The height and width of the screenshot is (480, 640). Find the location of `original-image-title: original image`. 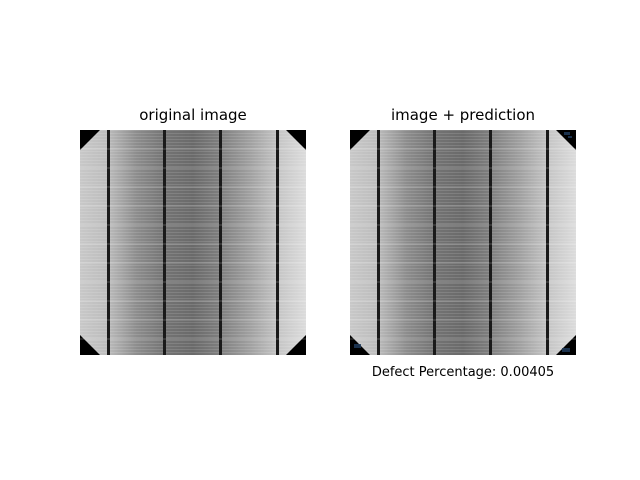

original-image-title: original image is located at coordinates (193, 115).